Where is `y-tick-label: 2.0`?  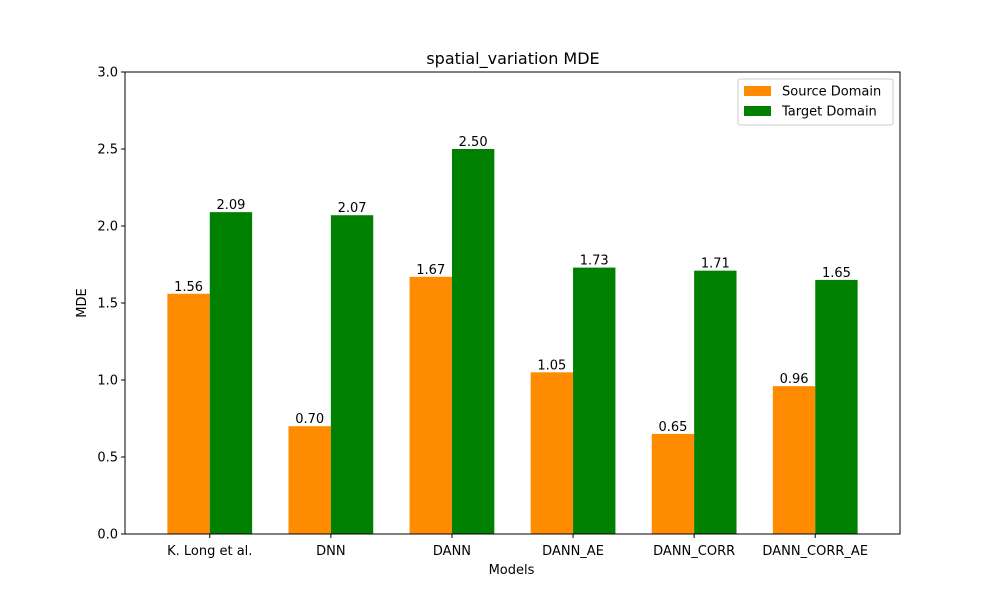
y-tick-label: 2.0 is located at coordinates (107, 227).